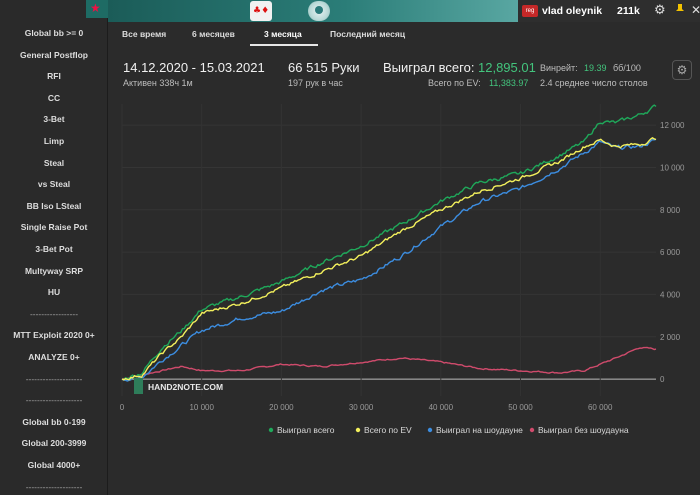  Describe the element at coordinates (324, 67) in the screenshot. I see `hands-count: 66 515 Руки` at that location.